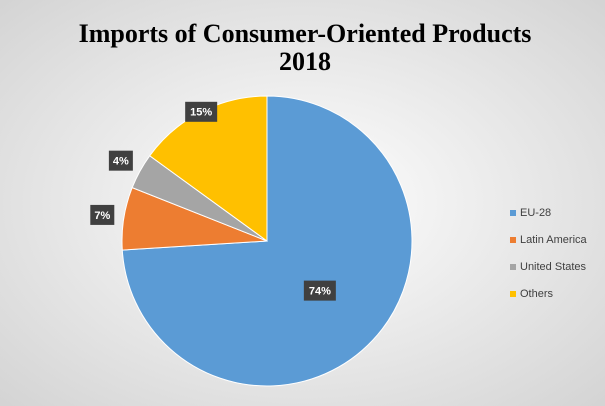  Describe the element at coordinates (305, 61) in the screenshot. I see `chart-subtitle: 2018` at that location.